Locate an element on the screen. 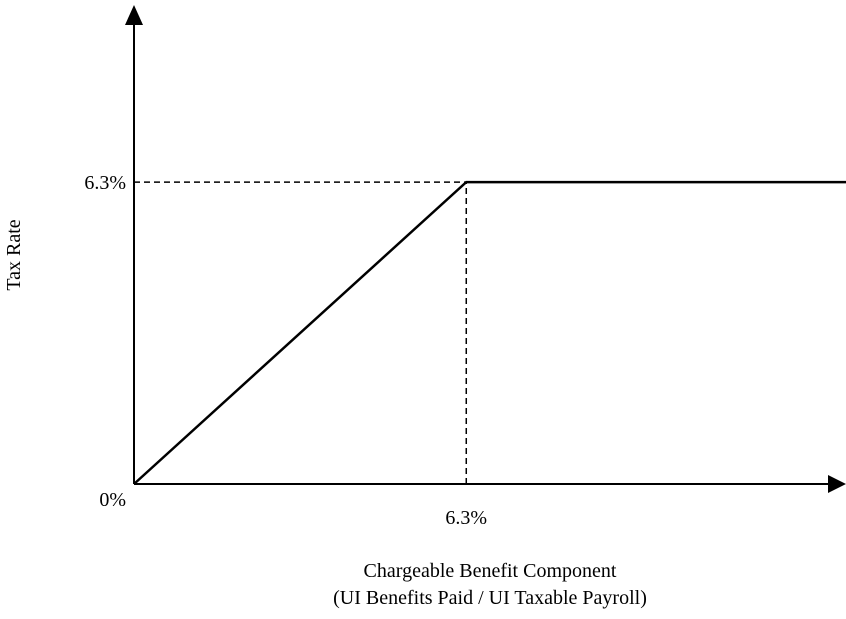 This screenshot has height=619, width=846. y-axis-arrowhead is located at coordinates (134, 15).